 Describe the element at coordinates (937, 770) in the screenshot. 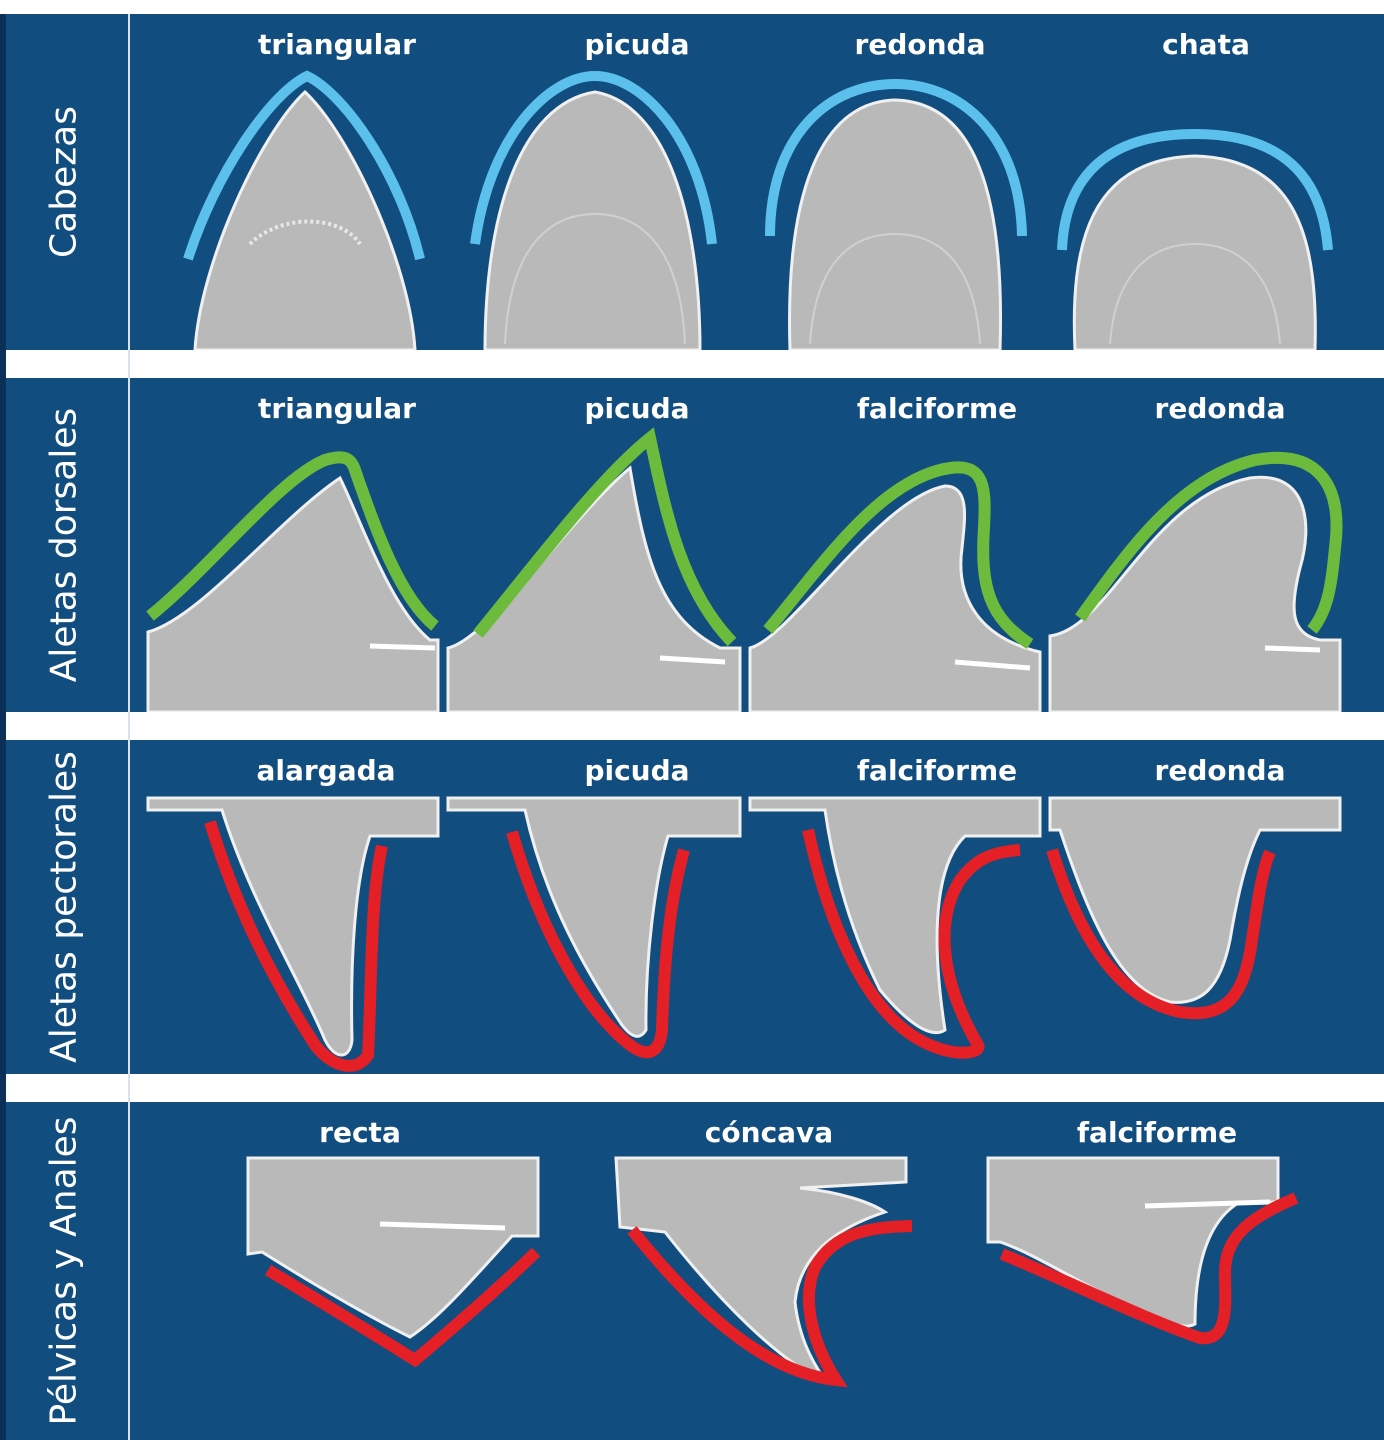

I see `caption-pectoral-falciforme: falciforme` at that location.